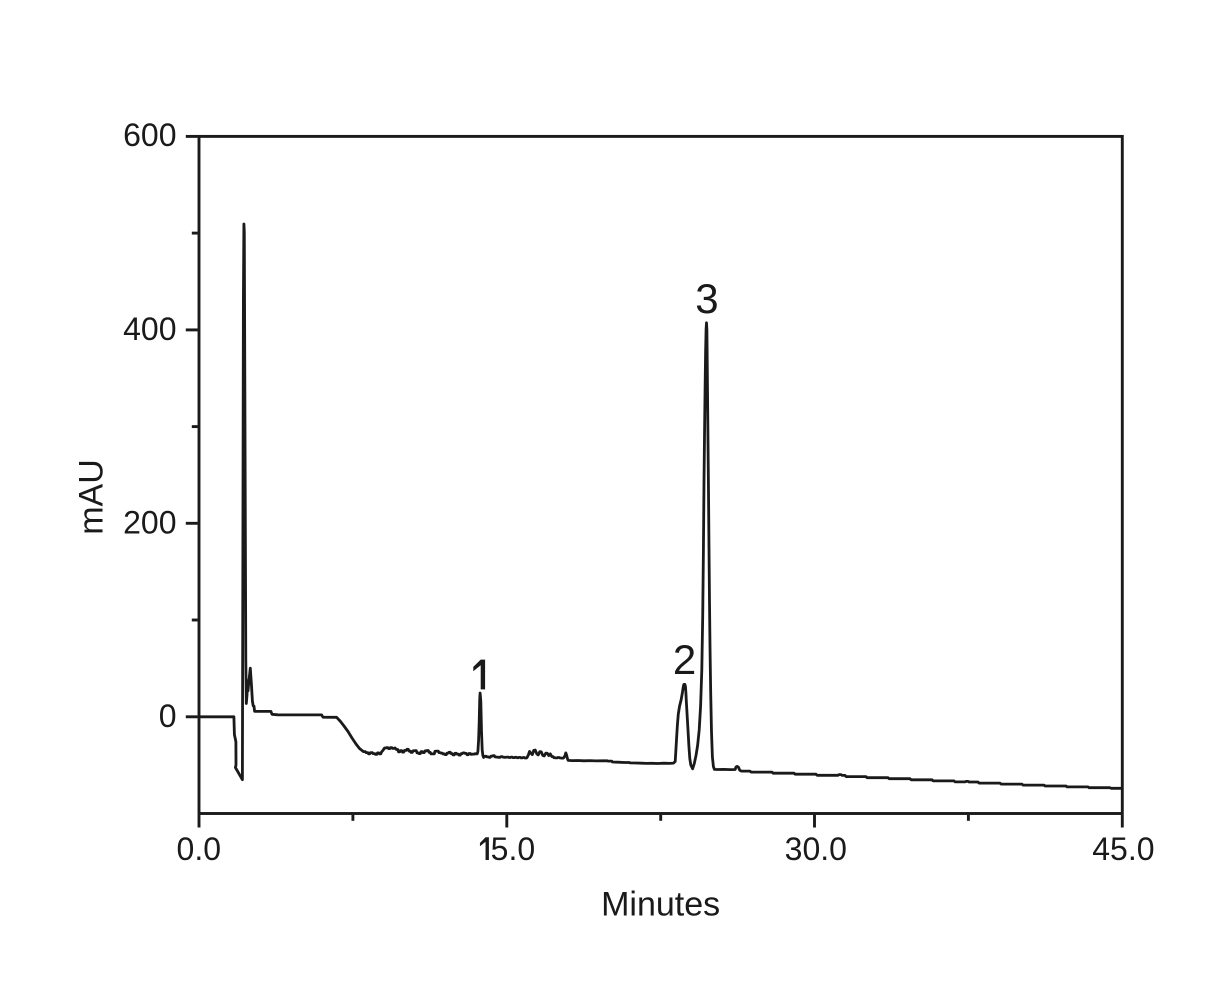 This screenshot has width=1224, height=994. I want to click on svg-text: 0, so click(168, 716).